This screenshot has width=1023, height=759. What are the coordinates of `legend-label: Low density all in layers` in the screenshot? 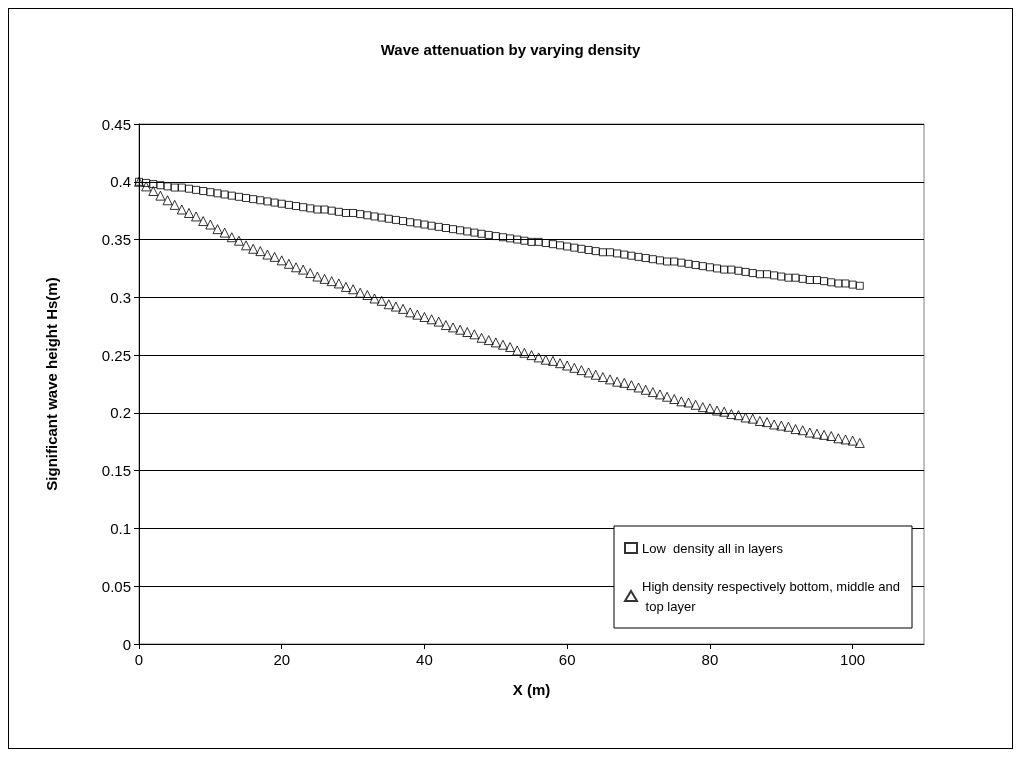 It's located at (713, 548).